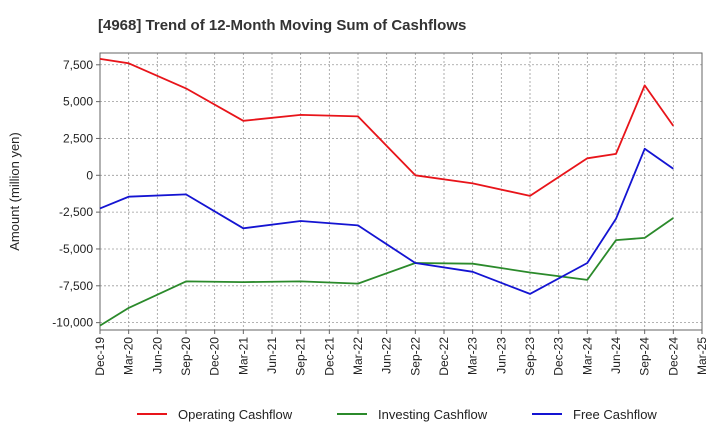 The height and width of the screenshot is (445, 720). What do you see at coordinates (78, 65) in the screenshot?
I see `y-tick-label: 7,500` at bounding box center [78, 65].